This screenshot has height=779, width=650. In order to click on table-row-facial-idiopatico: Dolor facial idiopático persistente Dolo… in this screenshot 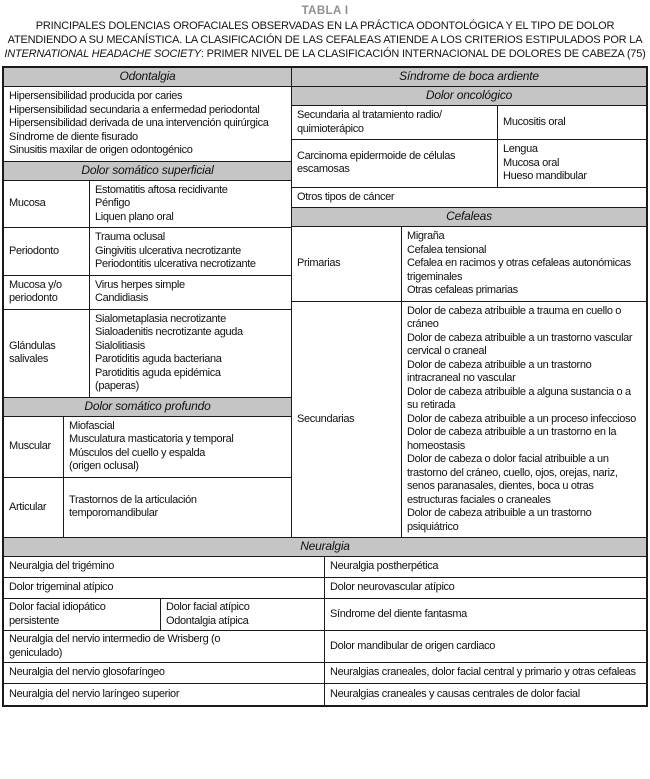, I will do `click(325, 615)`.